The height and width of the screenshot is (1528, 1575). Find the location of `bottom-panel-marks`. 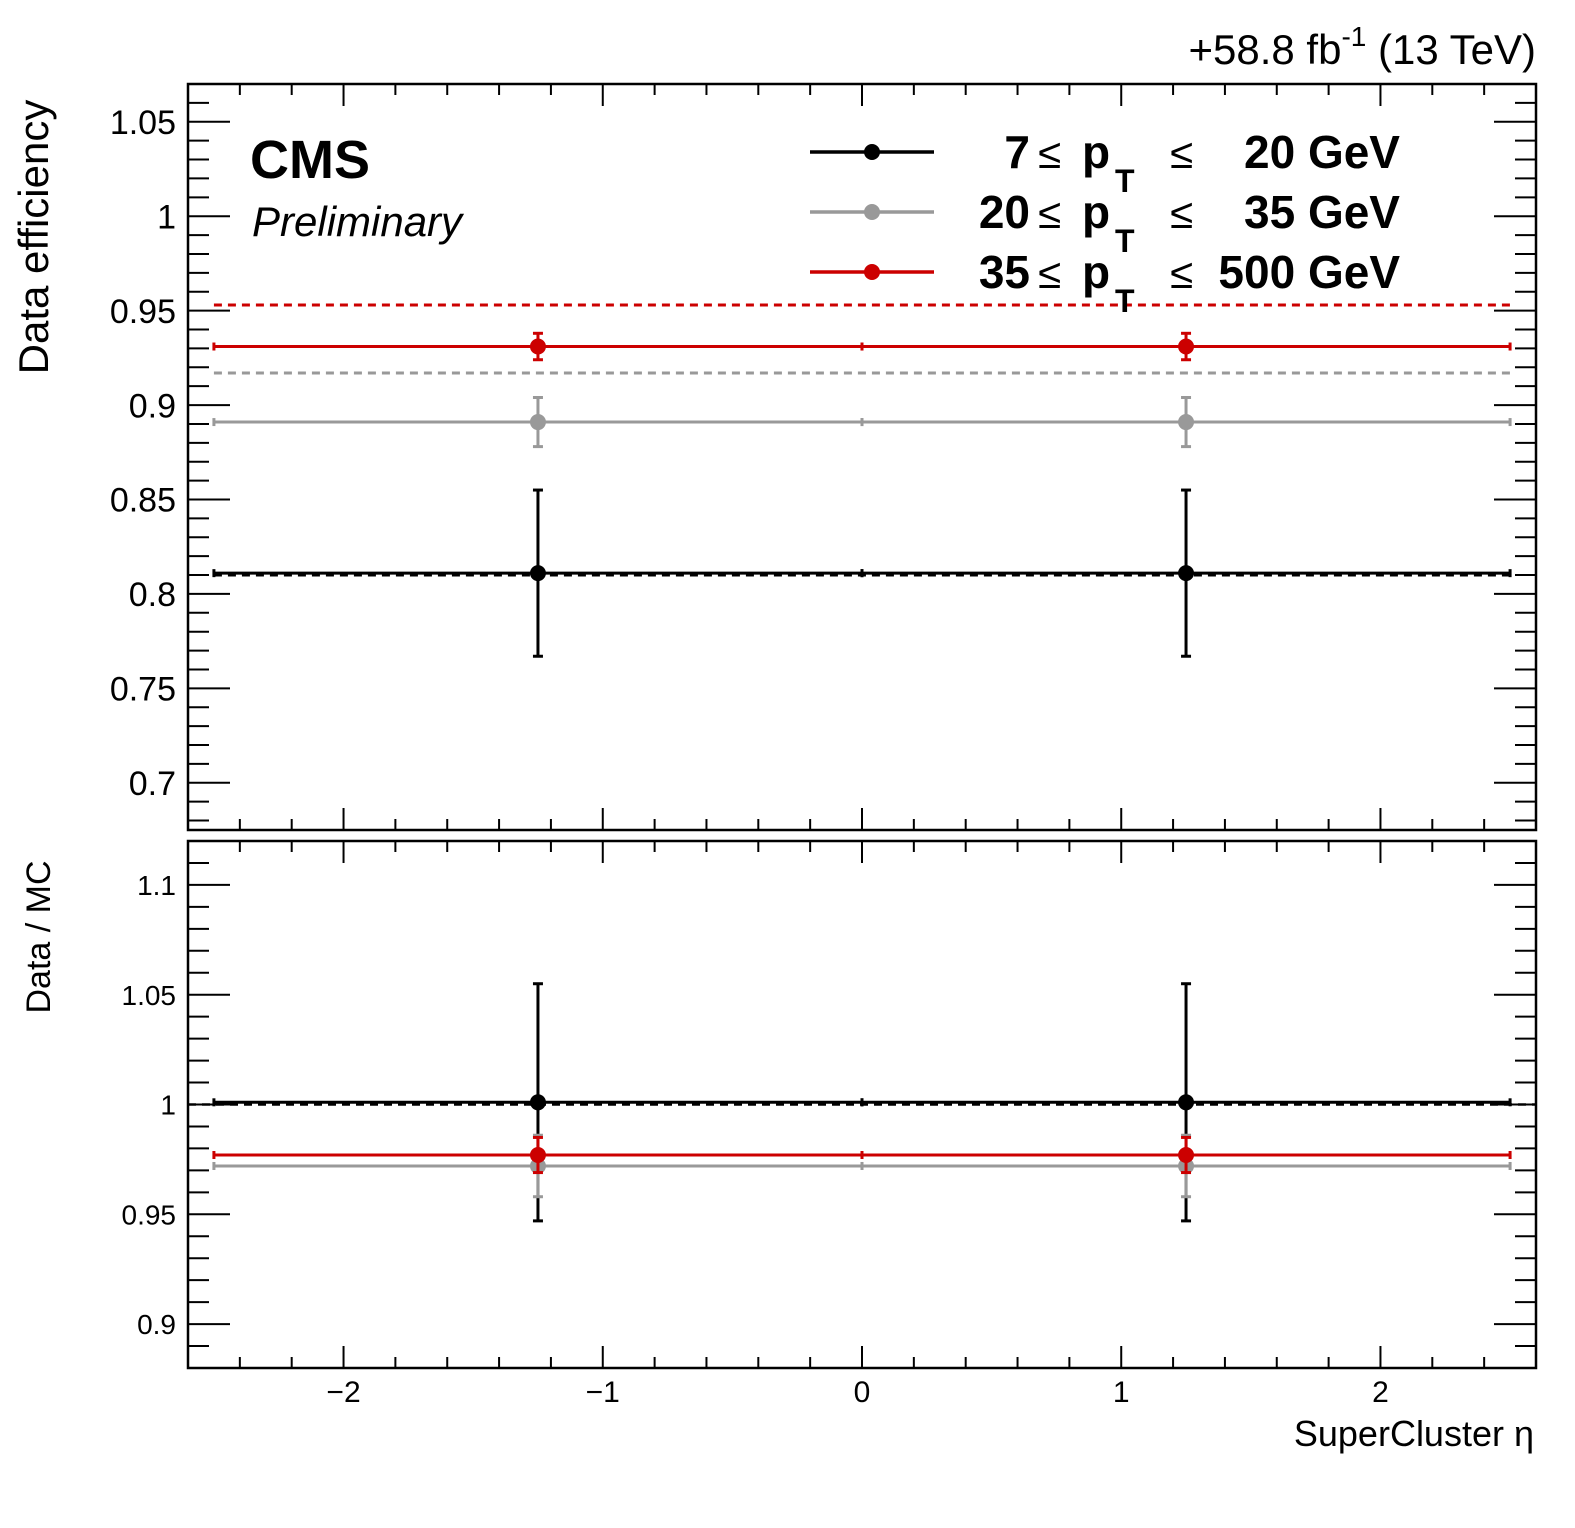

bottom-panel-marks is located at coordinates (862, 1102).